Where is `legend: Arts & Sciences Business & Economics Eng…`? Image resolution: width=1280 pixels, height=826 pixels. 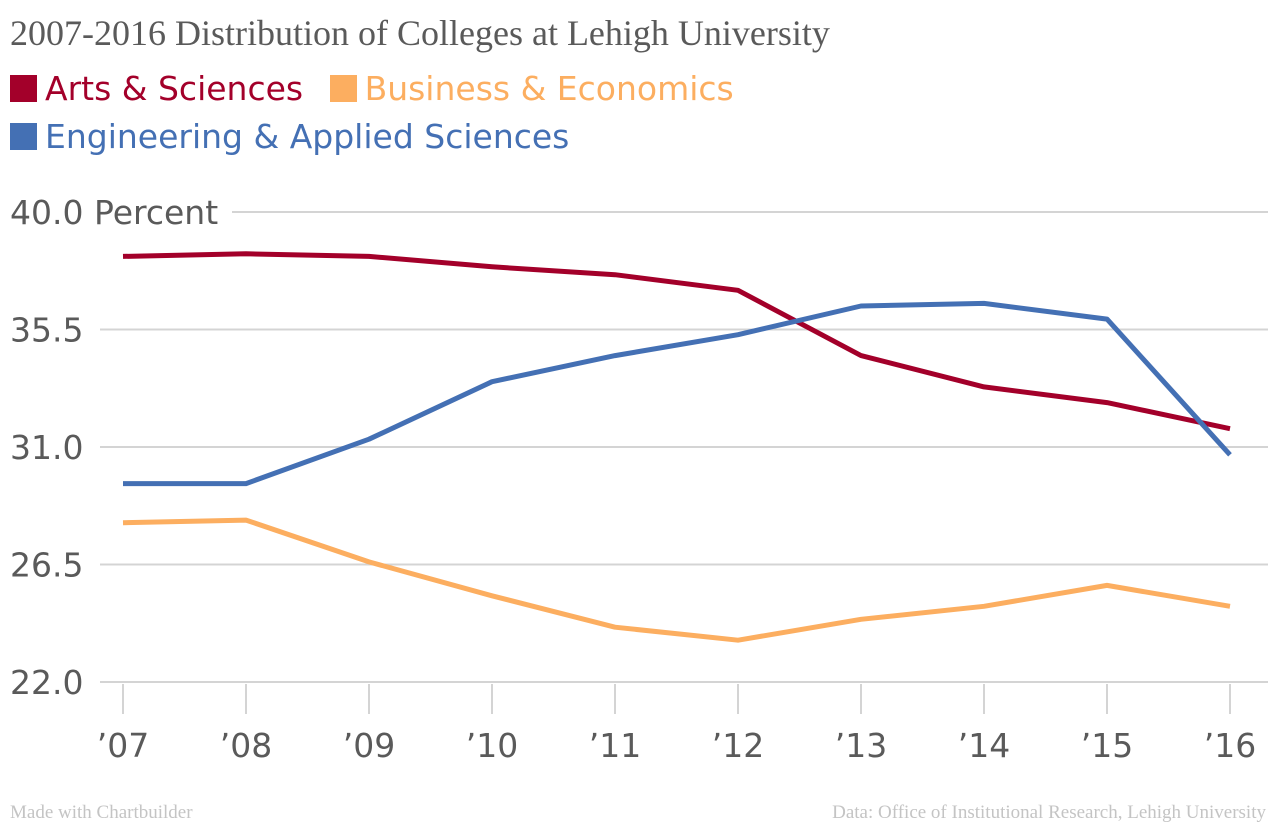 legend: Arts & Sciences Business & Economics Eng… is located at coordinates (610, 112).